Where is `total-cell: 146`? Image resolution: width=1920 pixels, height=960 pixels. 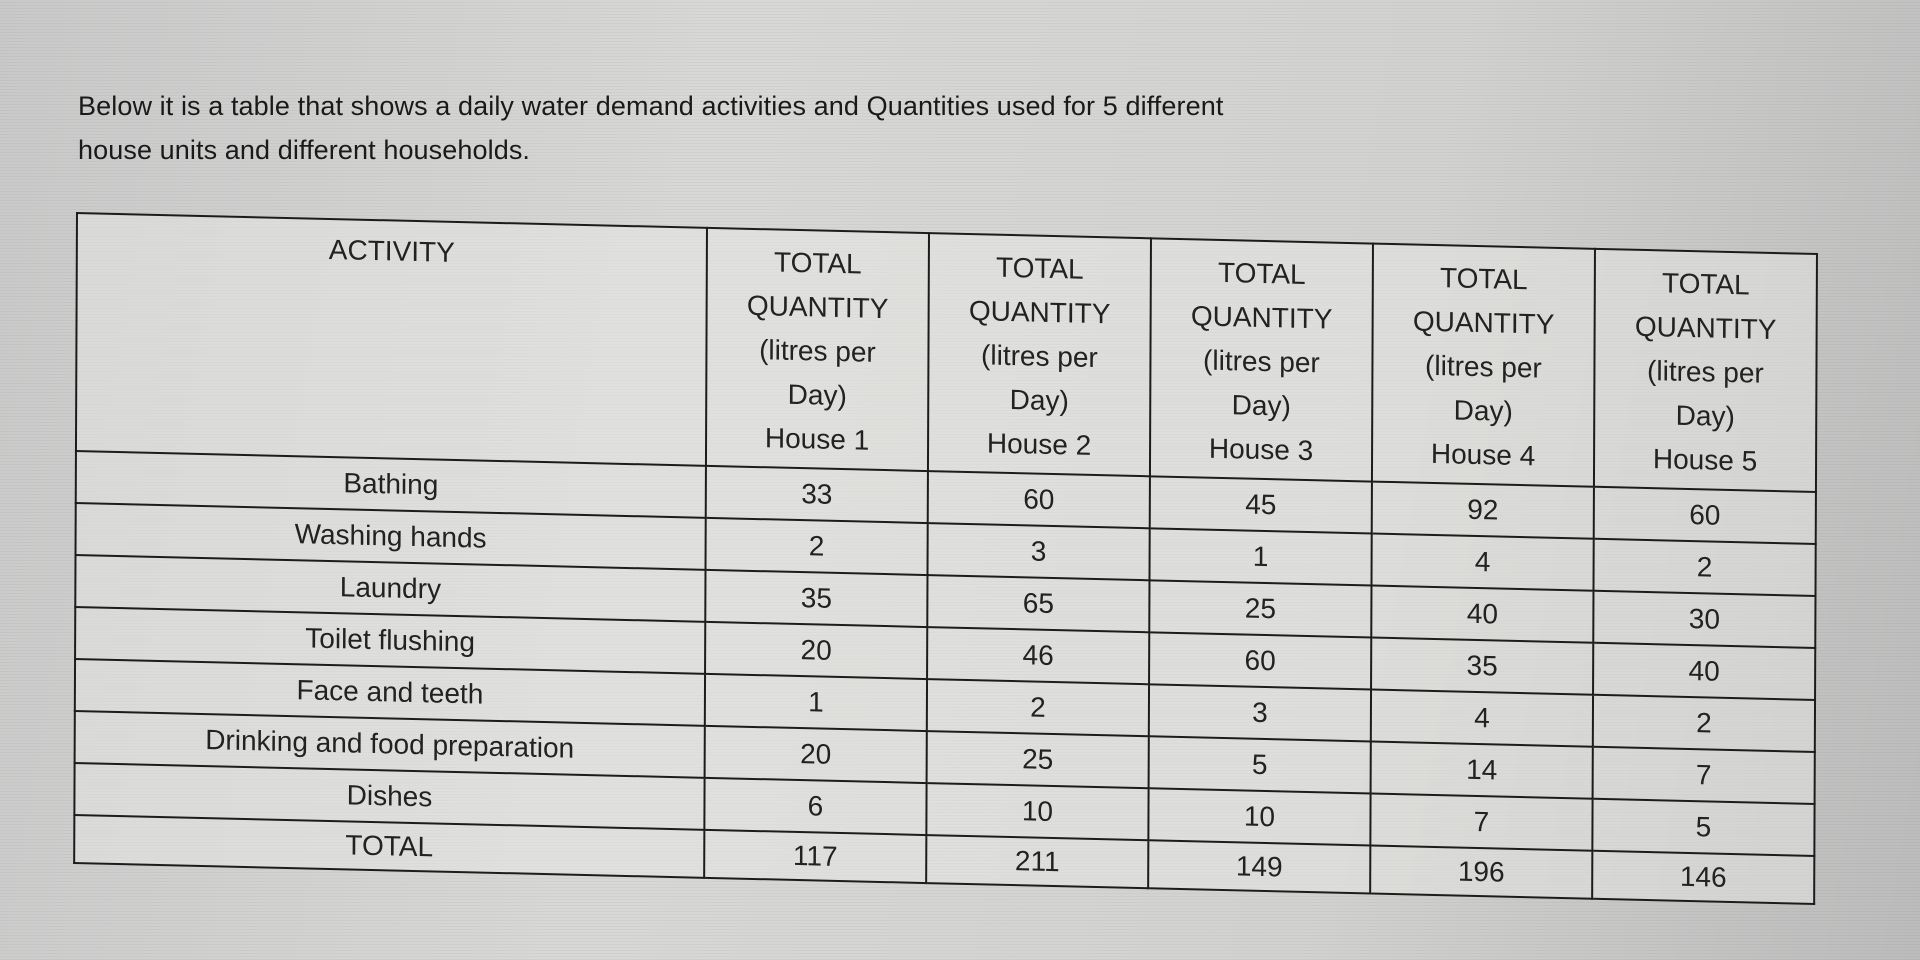
total-cell: 146 is located at coordinates (1703, 877).